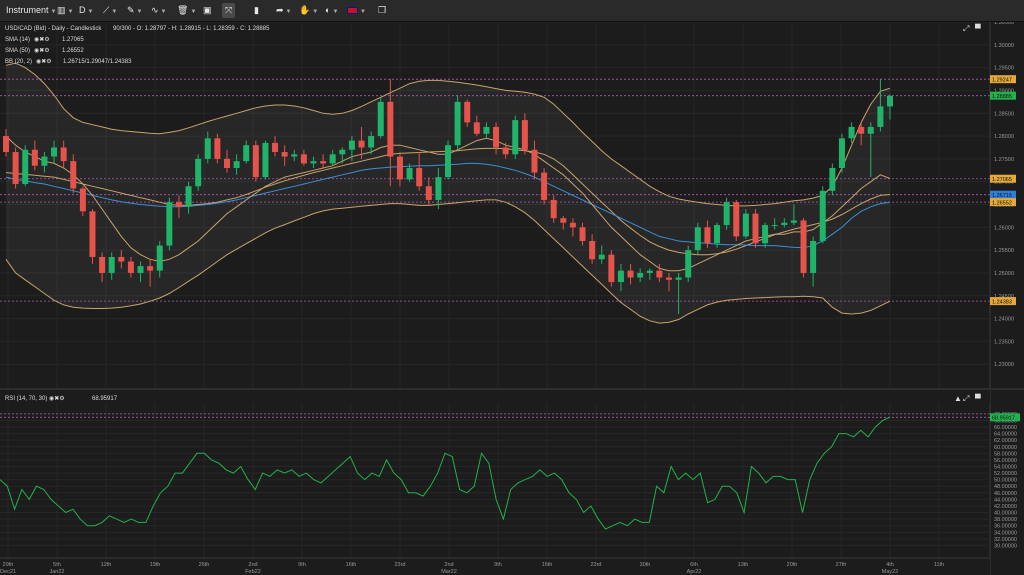 This screenshot has height=575, width=1024. I want to click on price-tick-label: 1.29500, so click(1004, 69).